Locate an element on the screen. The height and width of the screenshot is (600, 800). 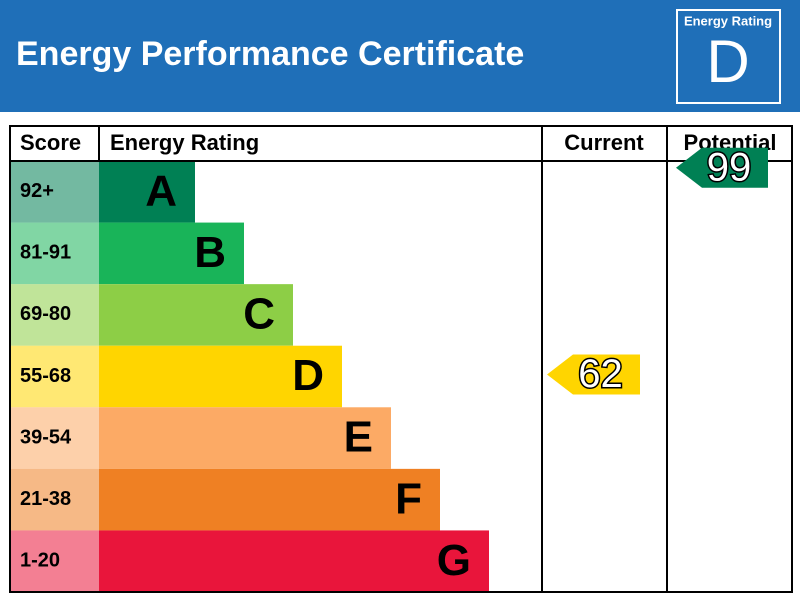
score-label: 1-20 is located at coordinates (40, 560).